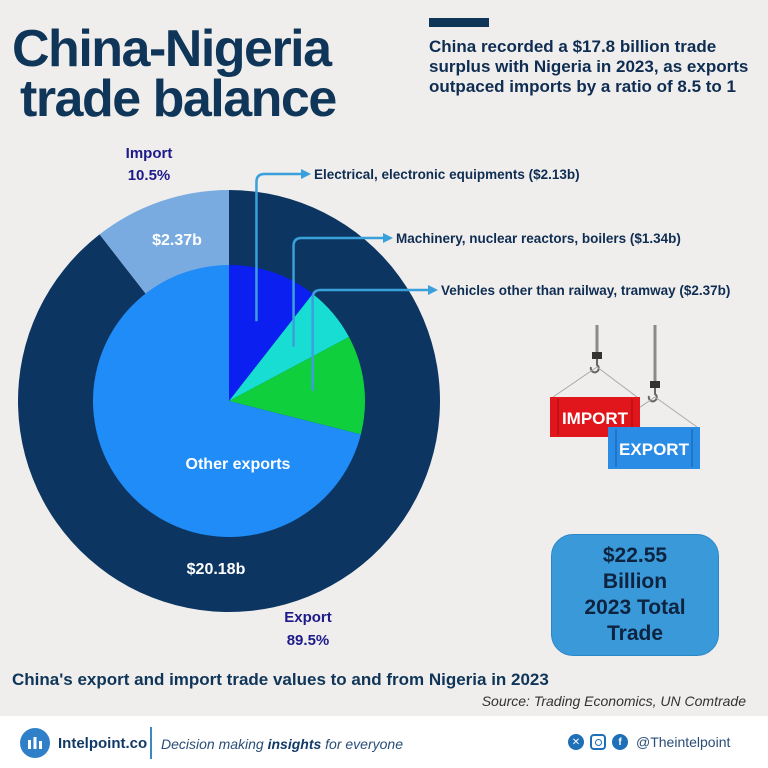  I want to click on export-value-label: $20.18b, so click(216, 569).